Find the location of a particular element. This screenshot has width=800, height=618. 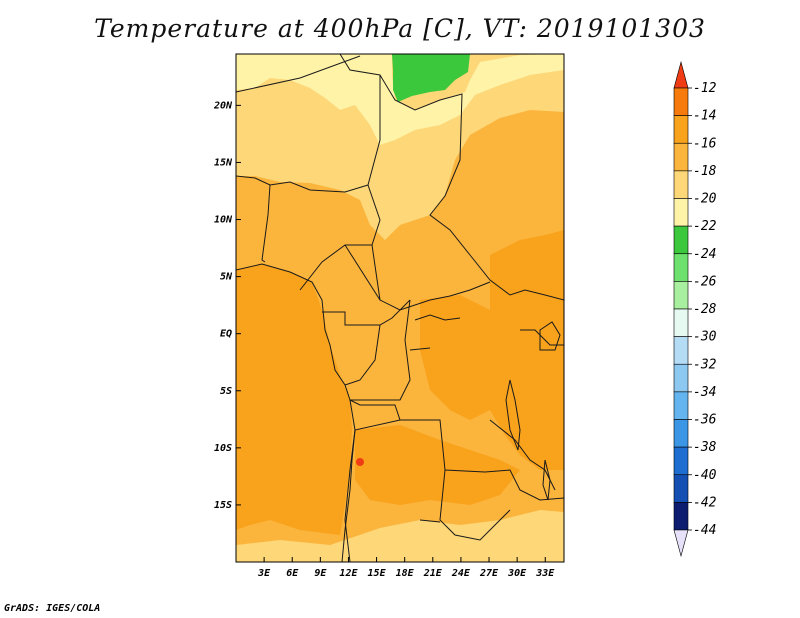

colorbar-label: -40 is located at coordinates (705, 475).